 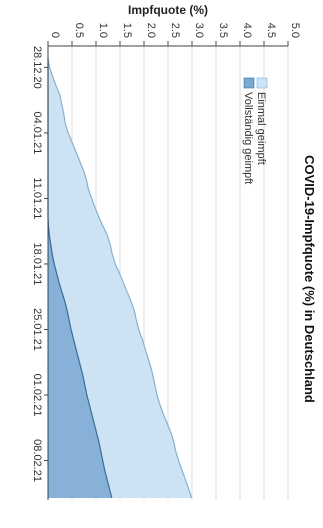 What do you see at coordinates (199, 30) in the screenshot?
I see `y-tick-label: 3.0` at bounding box center [199, 30].